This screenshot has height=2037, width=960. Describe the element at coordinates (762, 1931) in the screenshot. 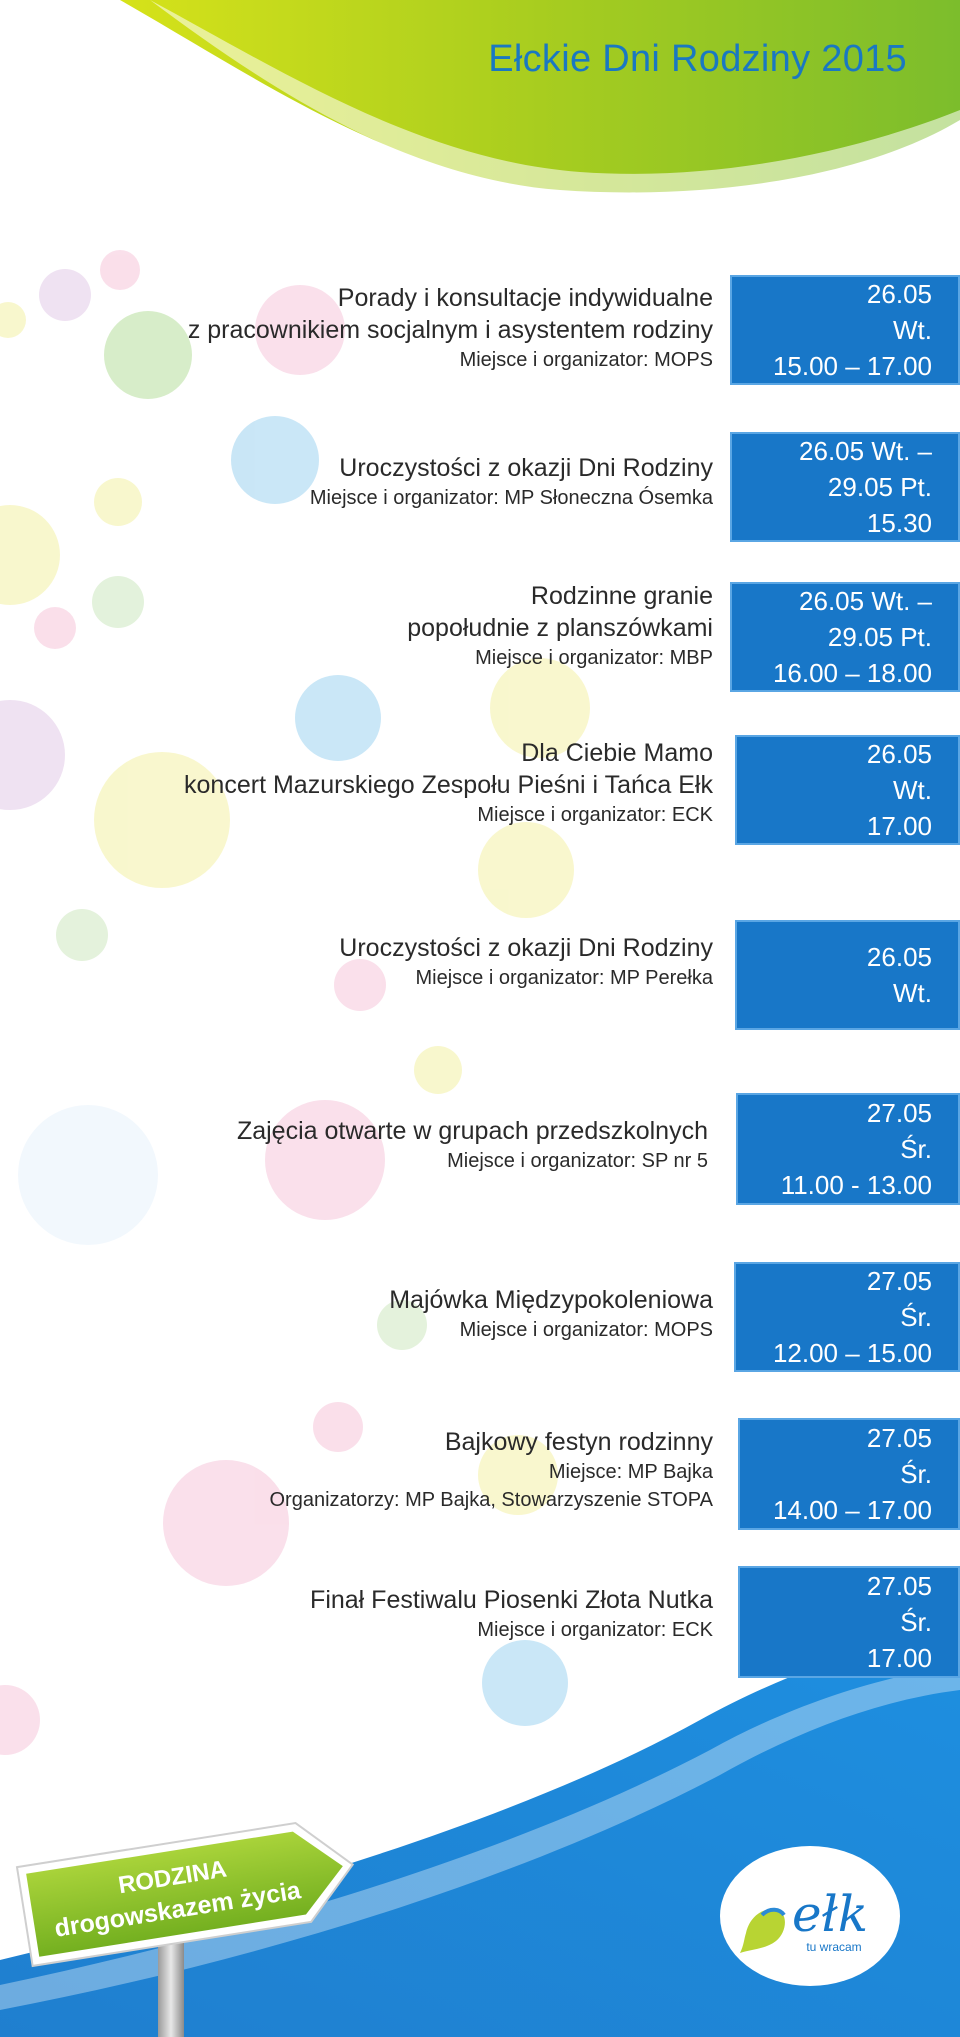

I see `bird-icon` at that location.